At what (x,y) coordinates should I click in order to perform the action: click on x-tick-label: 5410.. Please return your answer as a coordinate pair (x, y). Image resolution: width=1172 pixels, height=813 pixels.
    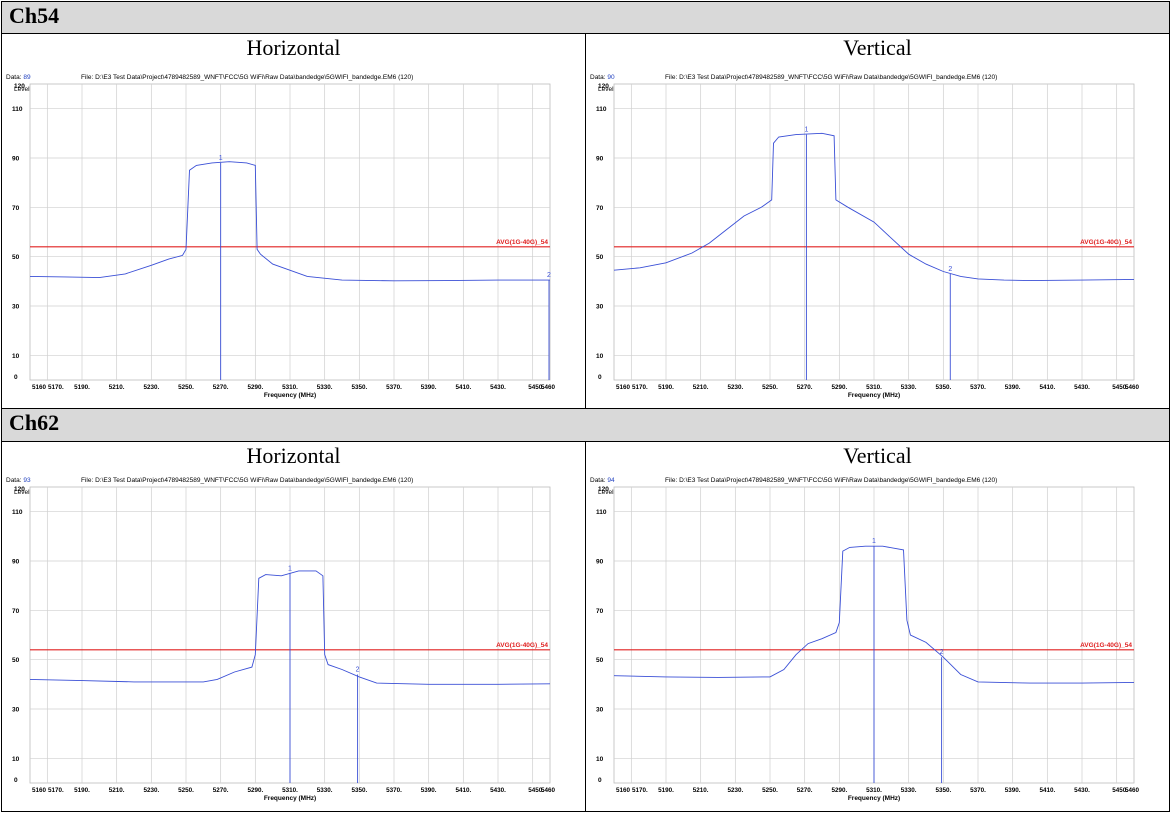
    Looking at the image, I should click on (463, 790).